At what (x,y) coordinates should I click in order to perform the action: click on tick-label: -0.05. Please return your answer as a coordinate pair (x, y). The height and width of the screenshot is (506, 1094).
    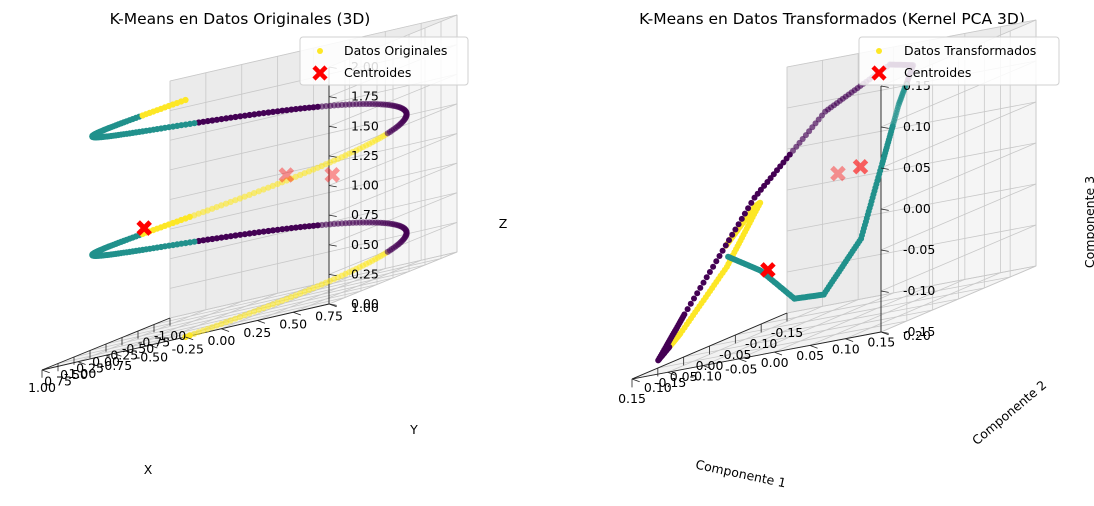
    Looking at the image, I should click on (919, 249).